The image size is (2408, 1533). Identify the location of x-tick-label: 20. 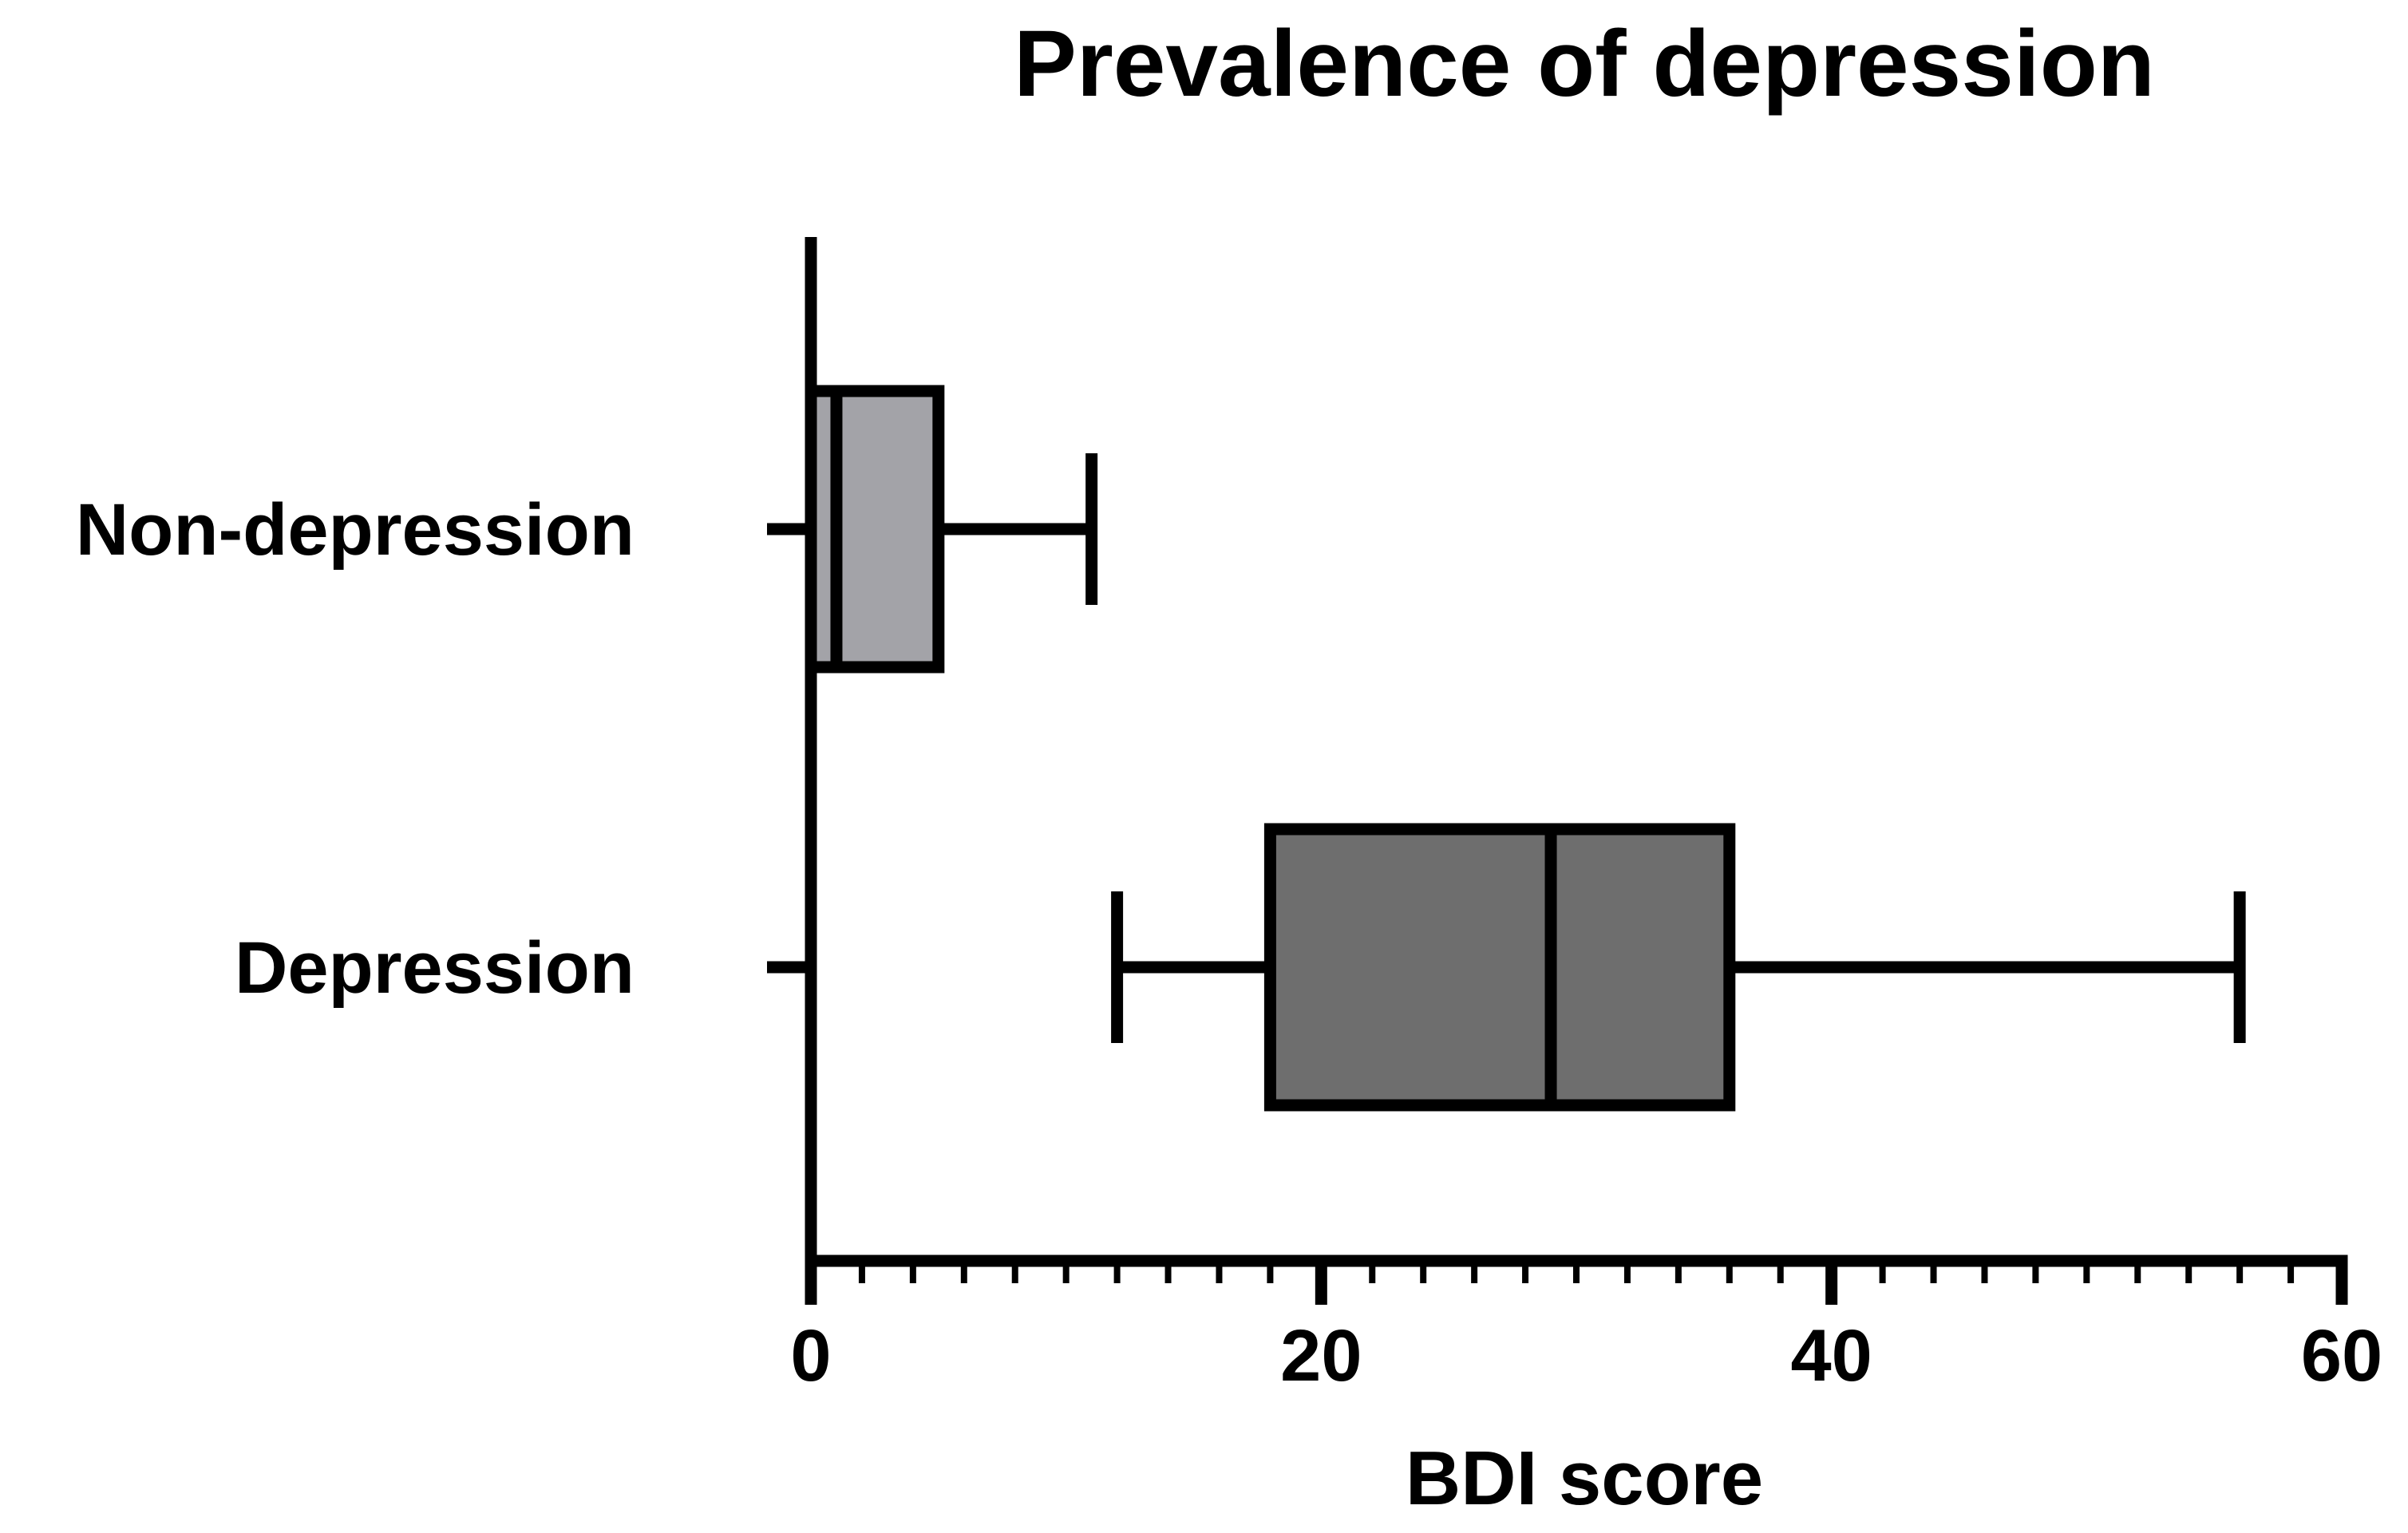
(1321, 1356).